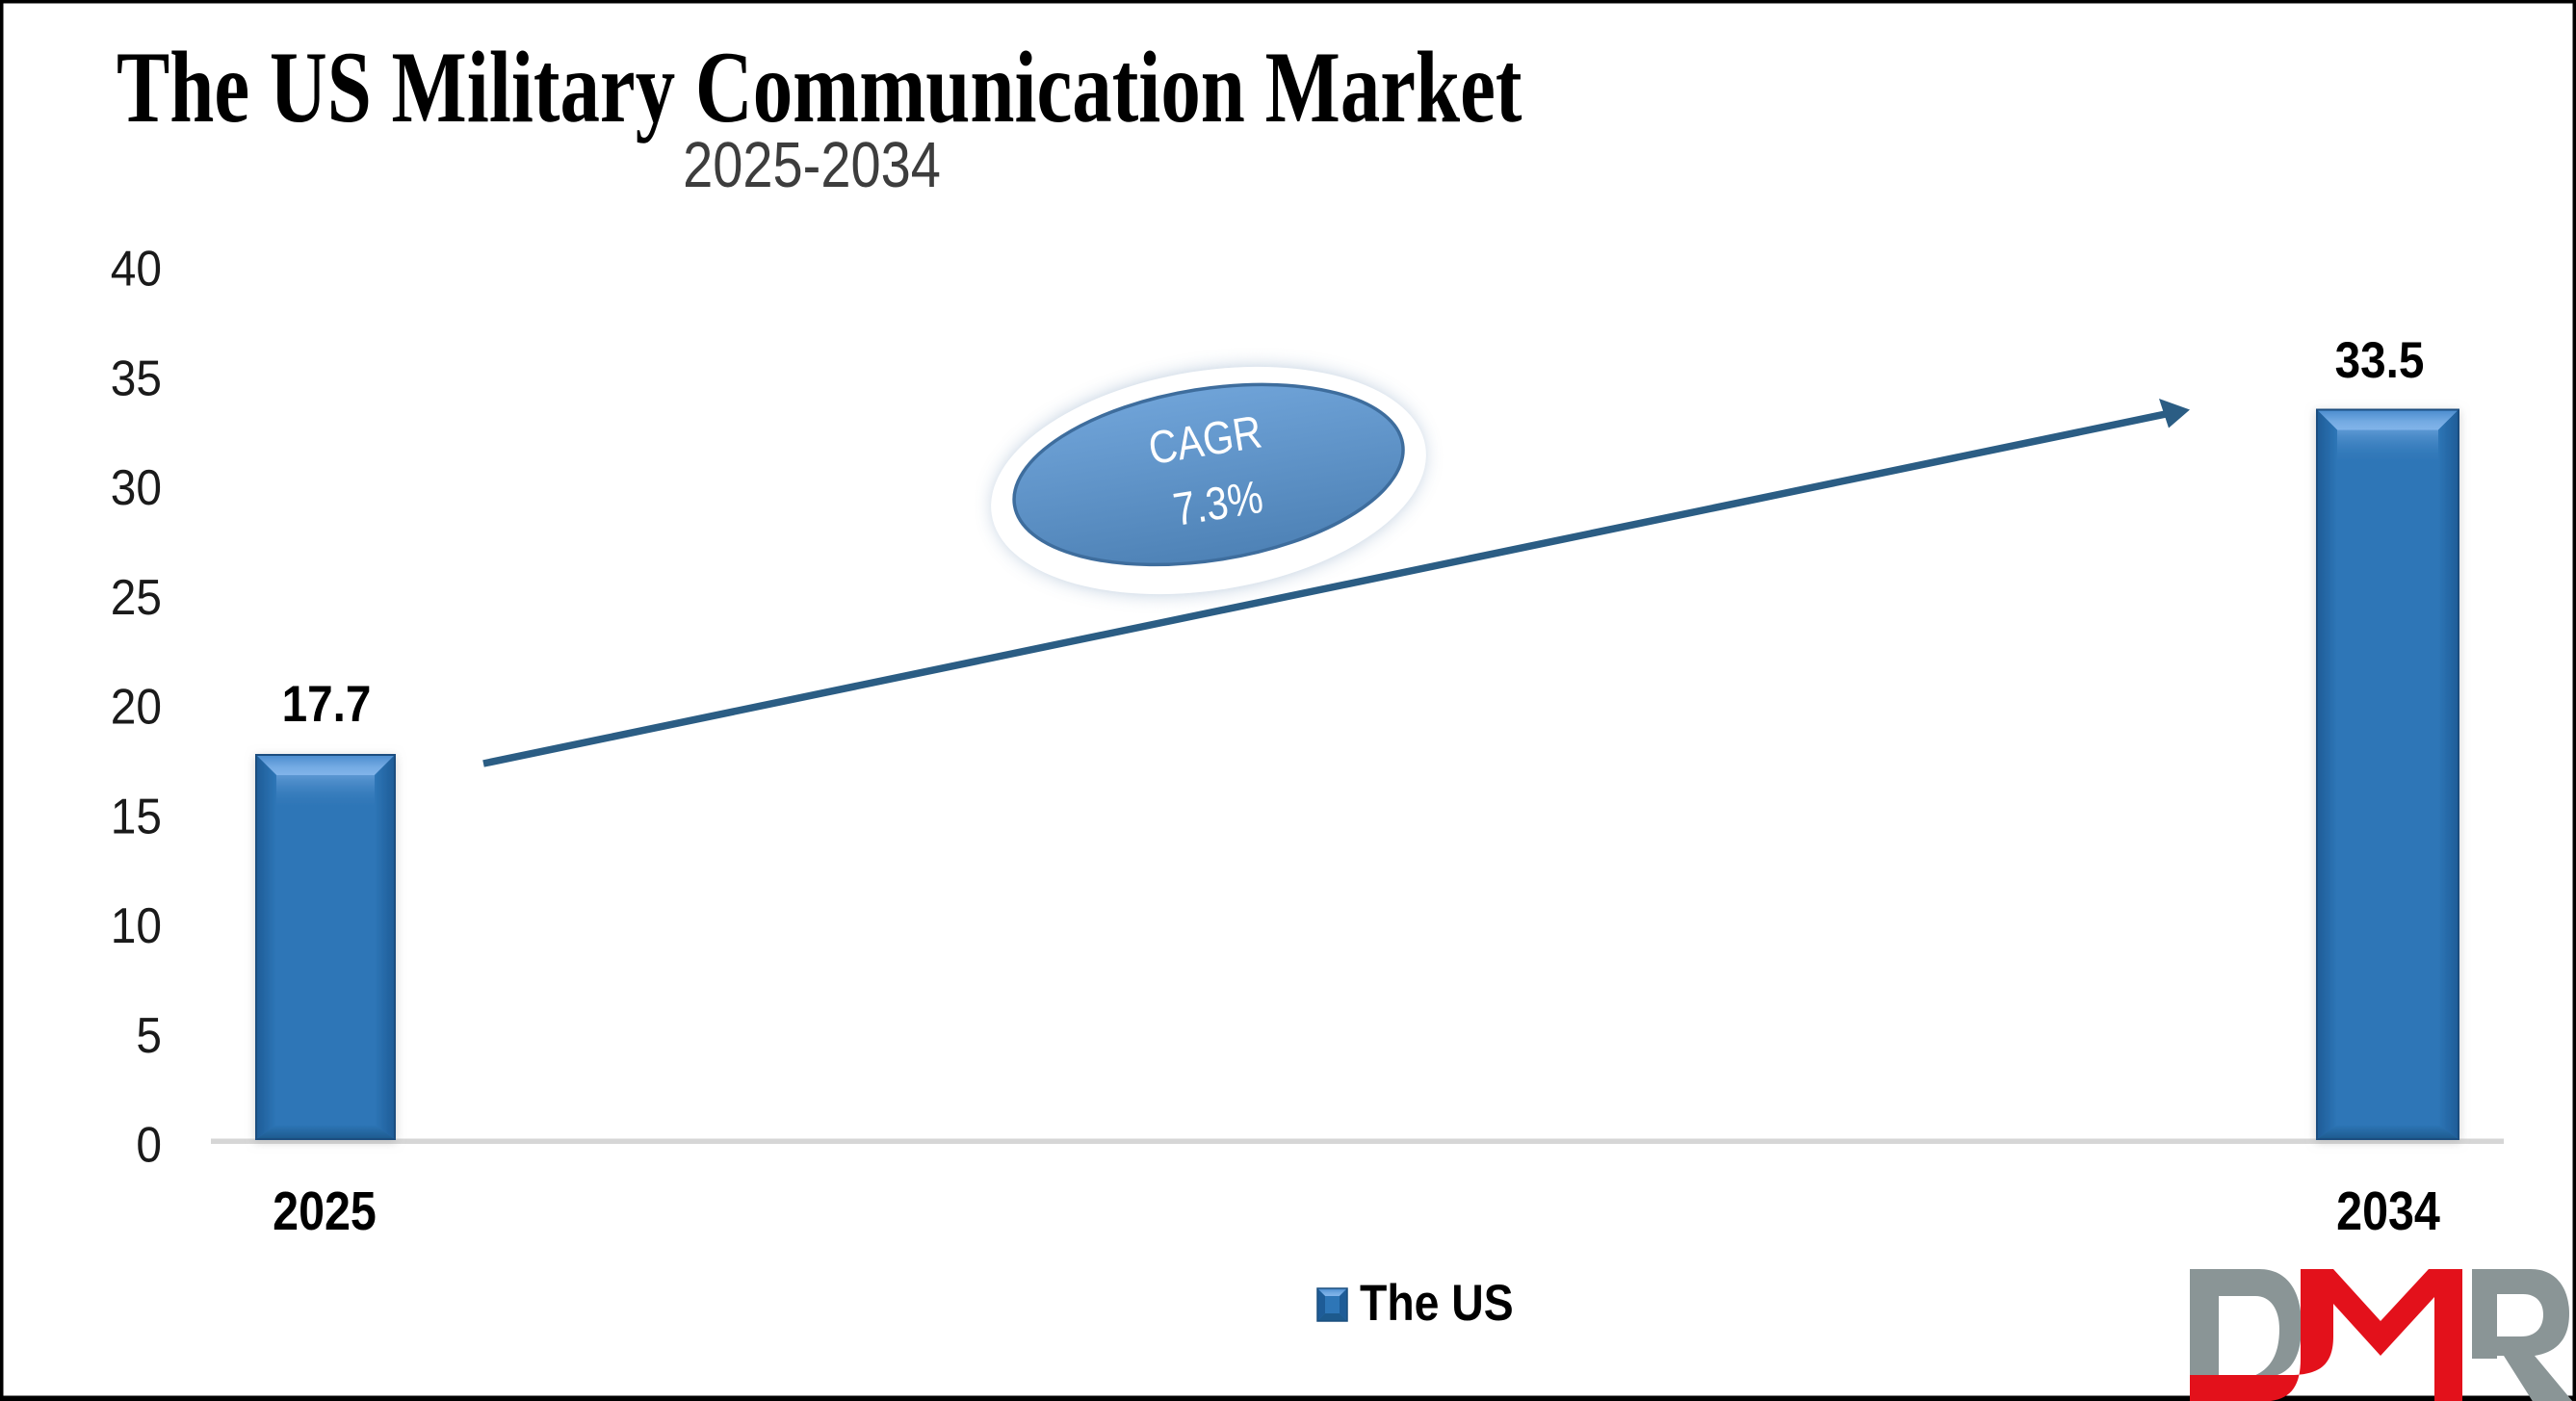  What do you see at coordinates (819, 87) in the screenshot?
I see `svg-text:The US Military Communication: The US Military Communication Market` at bounding box center [819, 87].